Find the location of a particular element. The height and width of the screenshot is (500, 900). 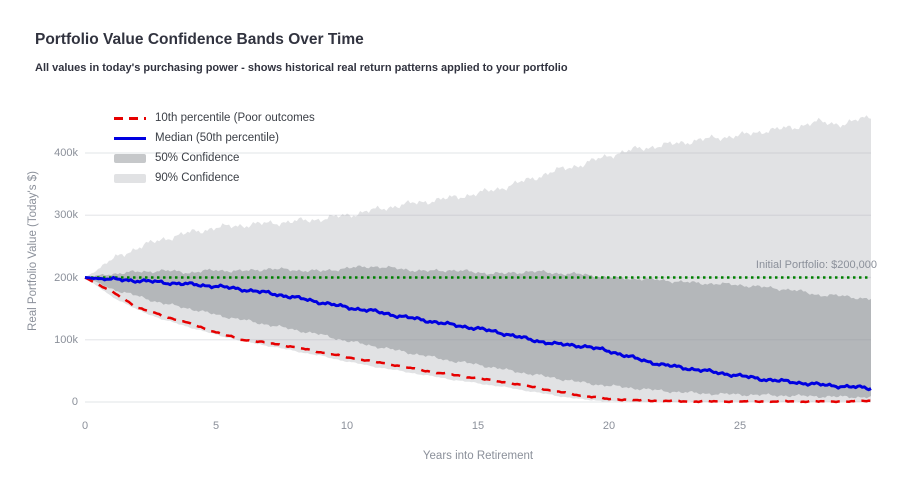

y-tick-label: 200k is located at coordinates (66, 277).